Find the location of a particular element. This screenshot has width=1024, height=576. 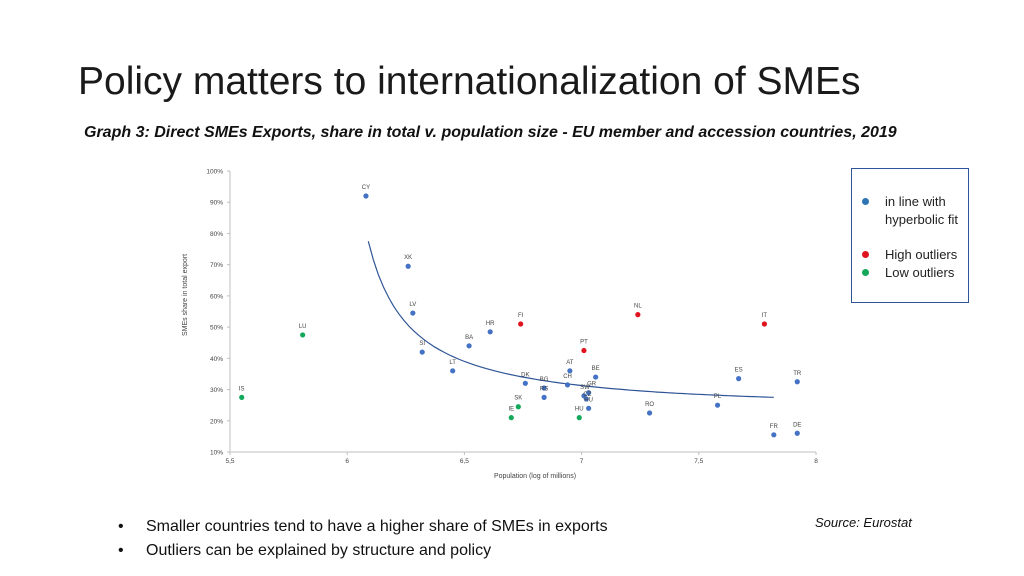

point-label-cz: CZ is located at coordinates (587, 395).